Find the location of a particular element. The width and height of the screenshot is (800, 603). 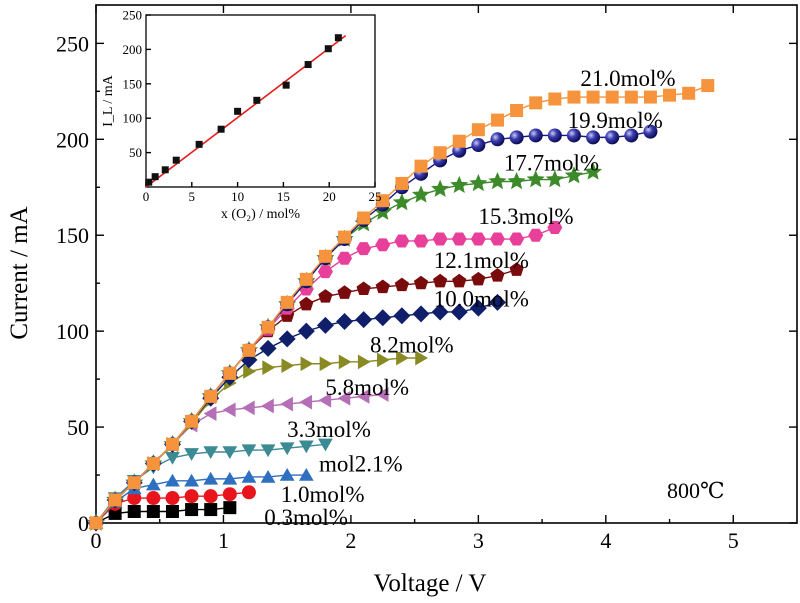

inset-x-tick-label: 5 is located at coordinates (192, 196).